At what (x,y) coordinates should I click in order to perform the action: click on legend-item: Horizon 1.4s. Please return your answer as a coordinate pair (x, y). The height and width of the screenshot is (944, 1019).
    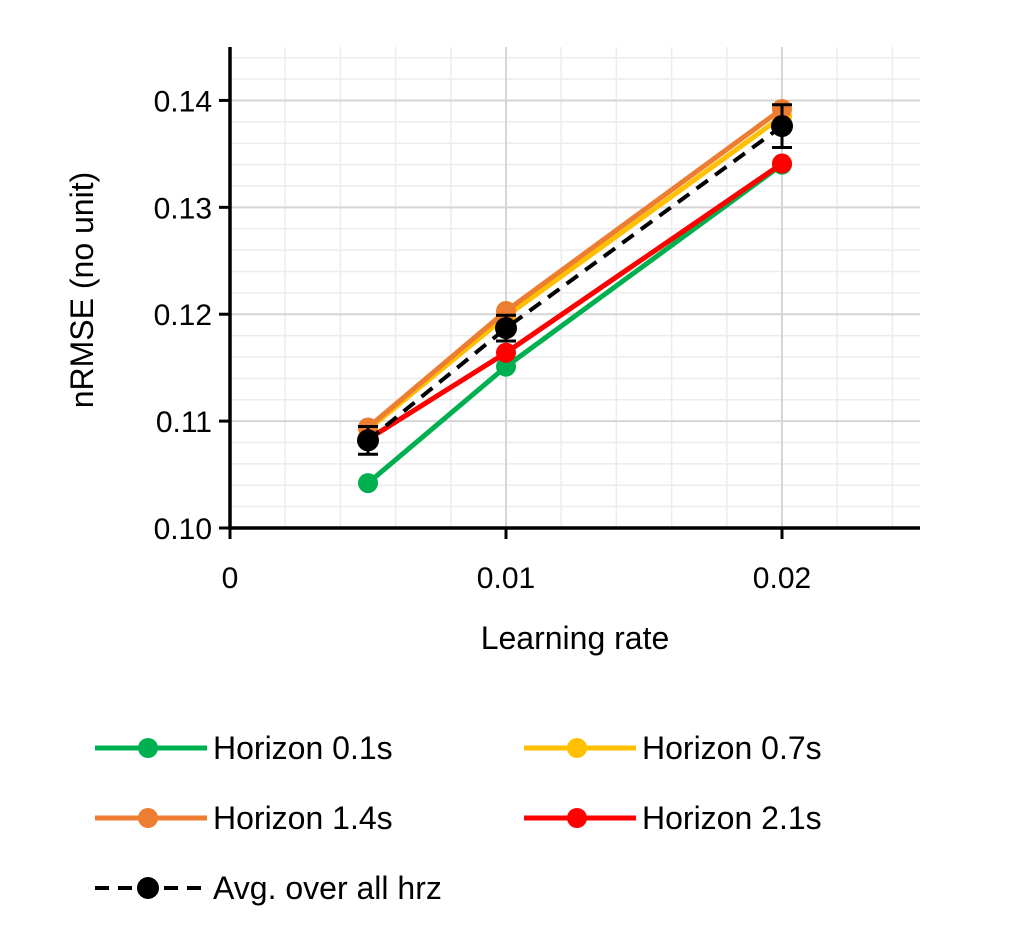
    Looking at the image, I should click on (244, 818).